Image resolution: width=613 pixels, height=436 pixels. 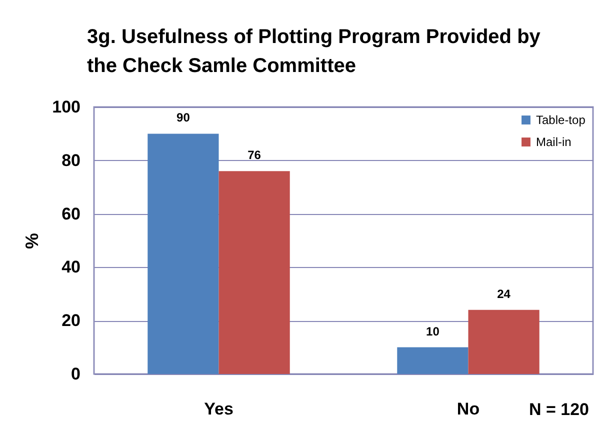 What do you see at coordinates (71, 320) in the screenshot?
I see `y-tick-label: 20` at bounding box center [71, 320].